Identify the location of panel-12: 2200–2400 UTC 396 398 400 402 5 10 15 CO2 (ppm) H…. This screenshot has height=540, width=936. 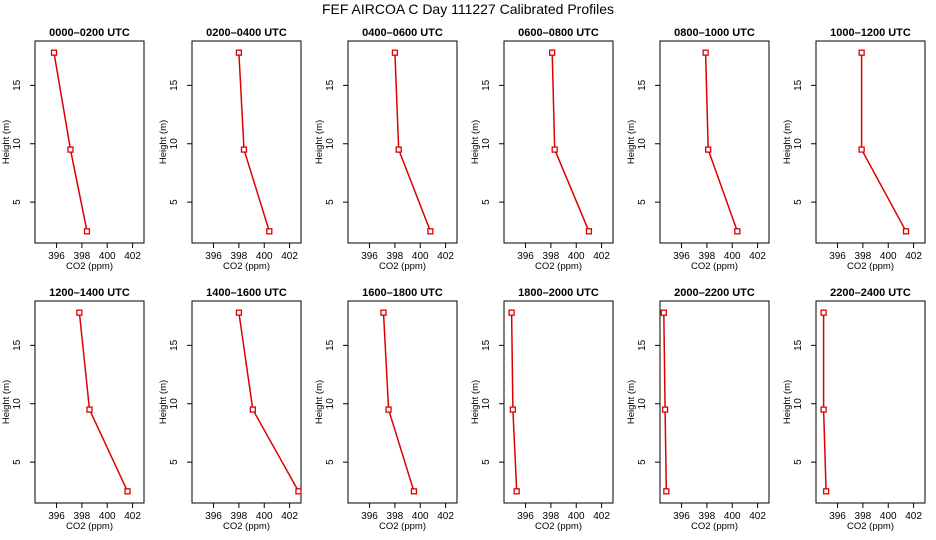
(854, 409).